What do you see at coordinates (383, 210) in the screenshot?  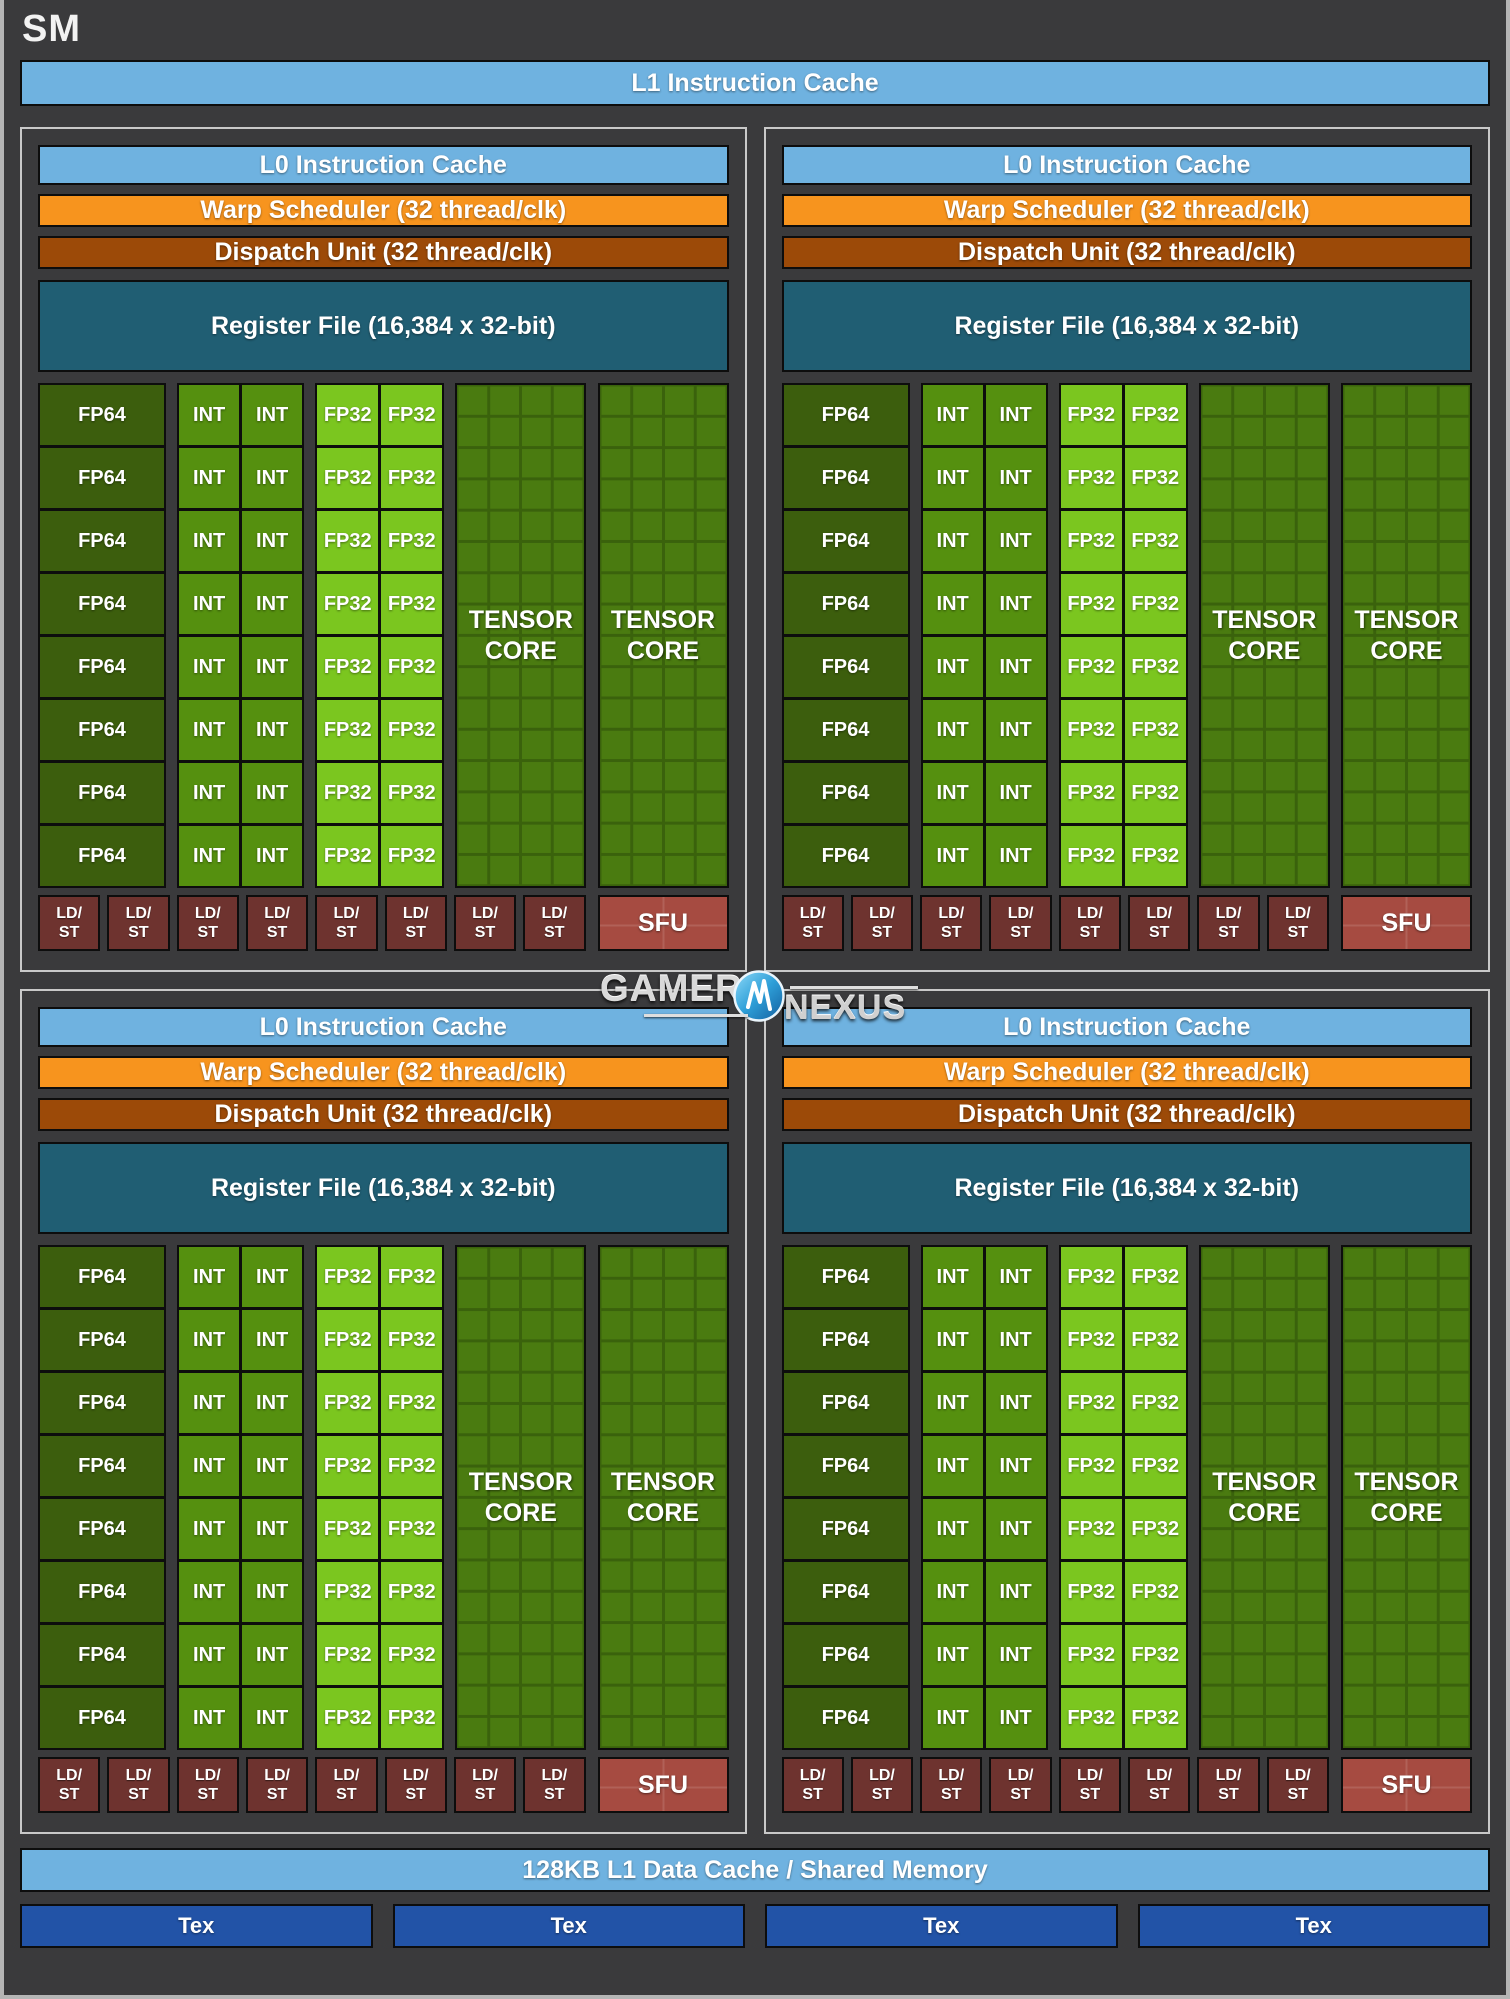 I see `warp-scheduler-bar: Warp Scheduler (32 thread/clk)` at bounding box center [383, 210].